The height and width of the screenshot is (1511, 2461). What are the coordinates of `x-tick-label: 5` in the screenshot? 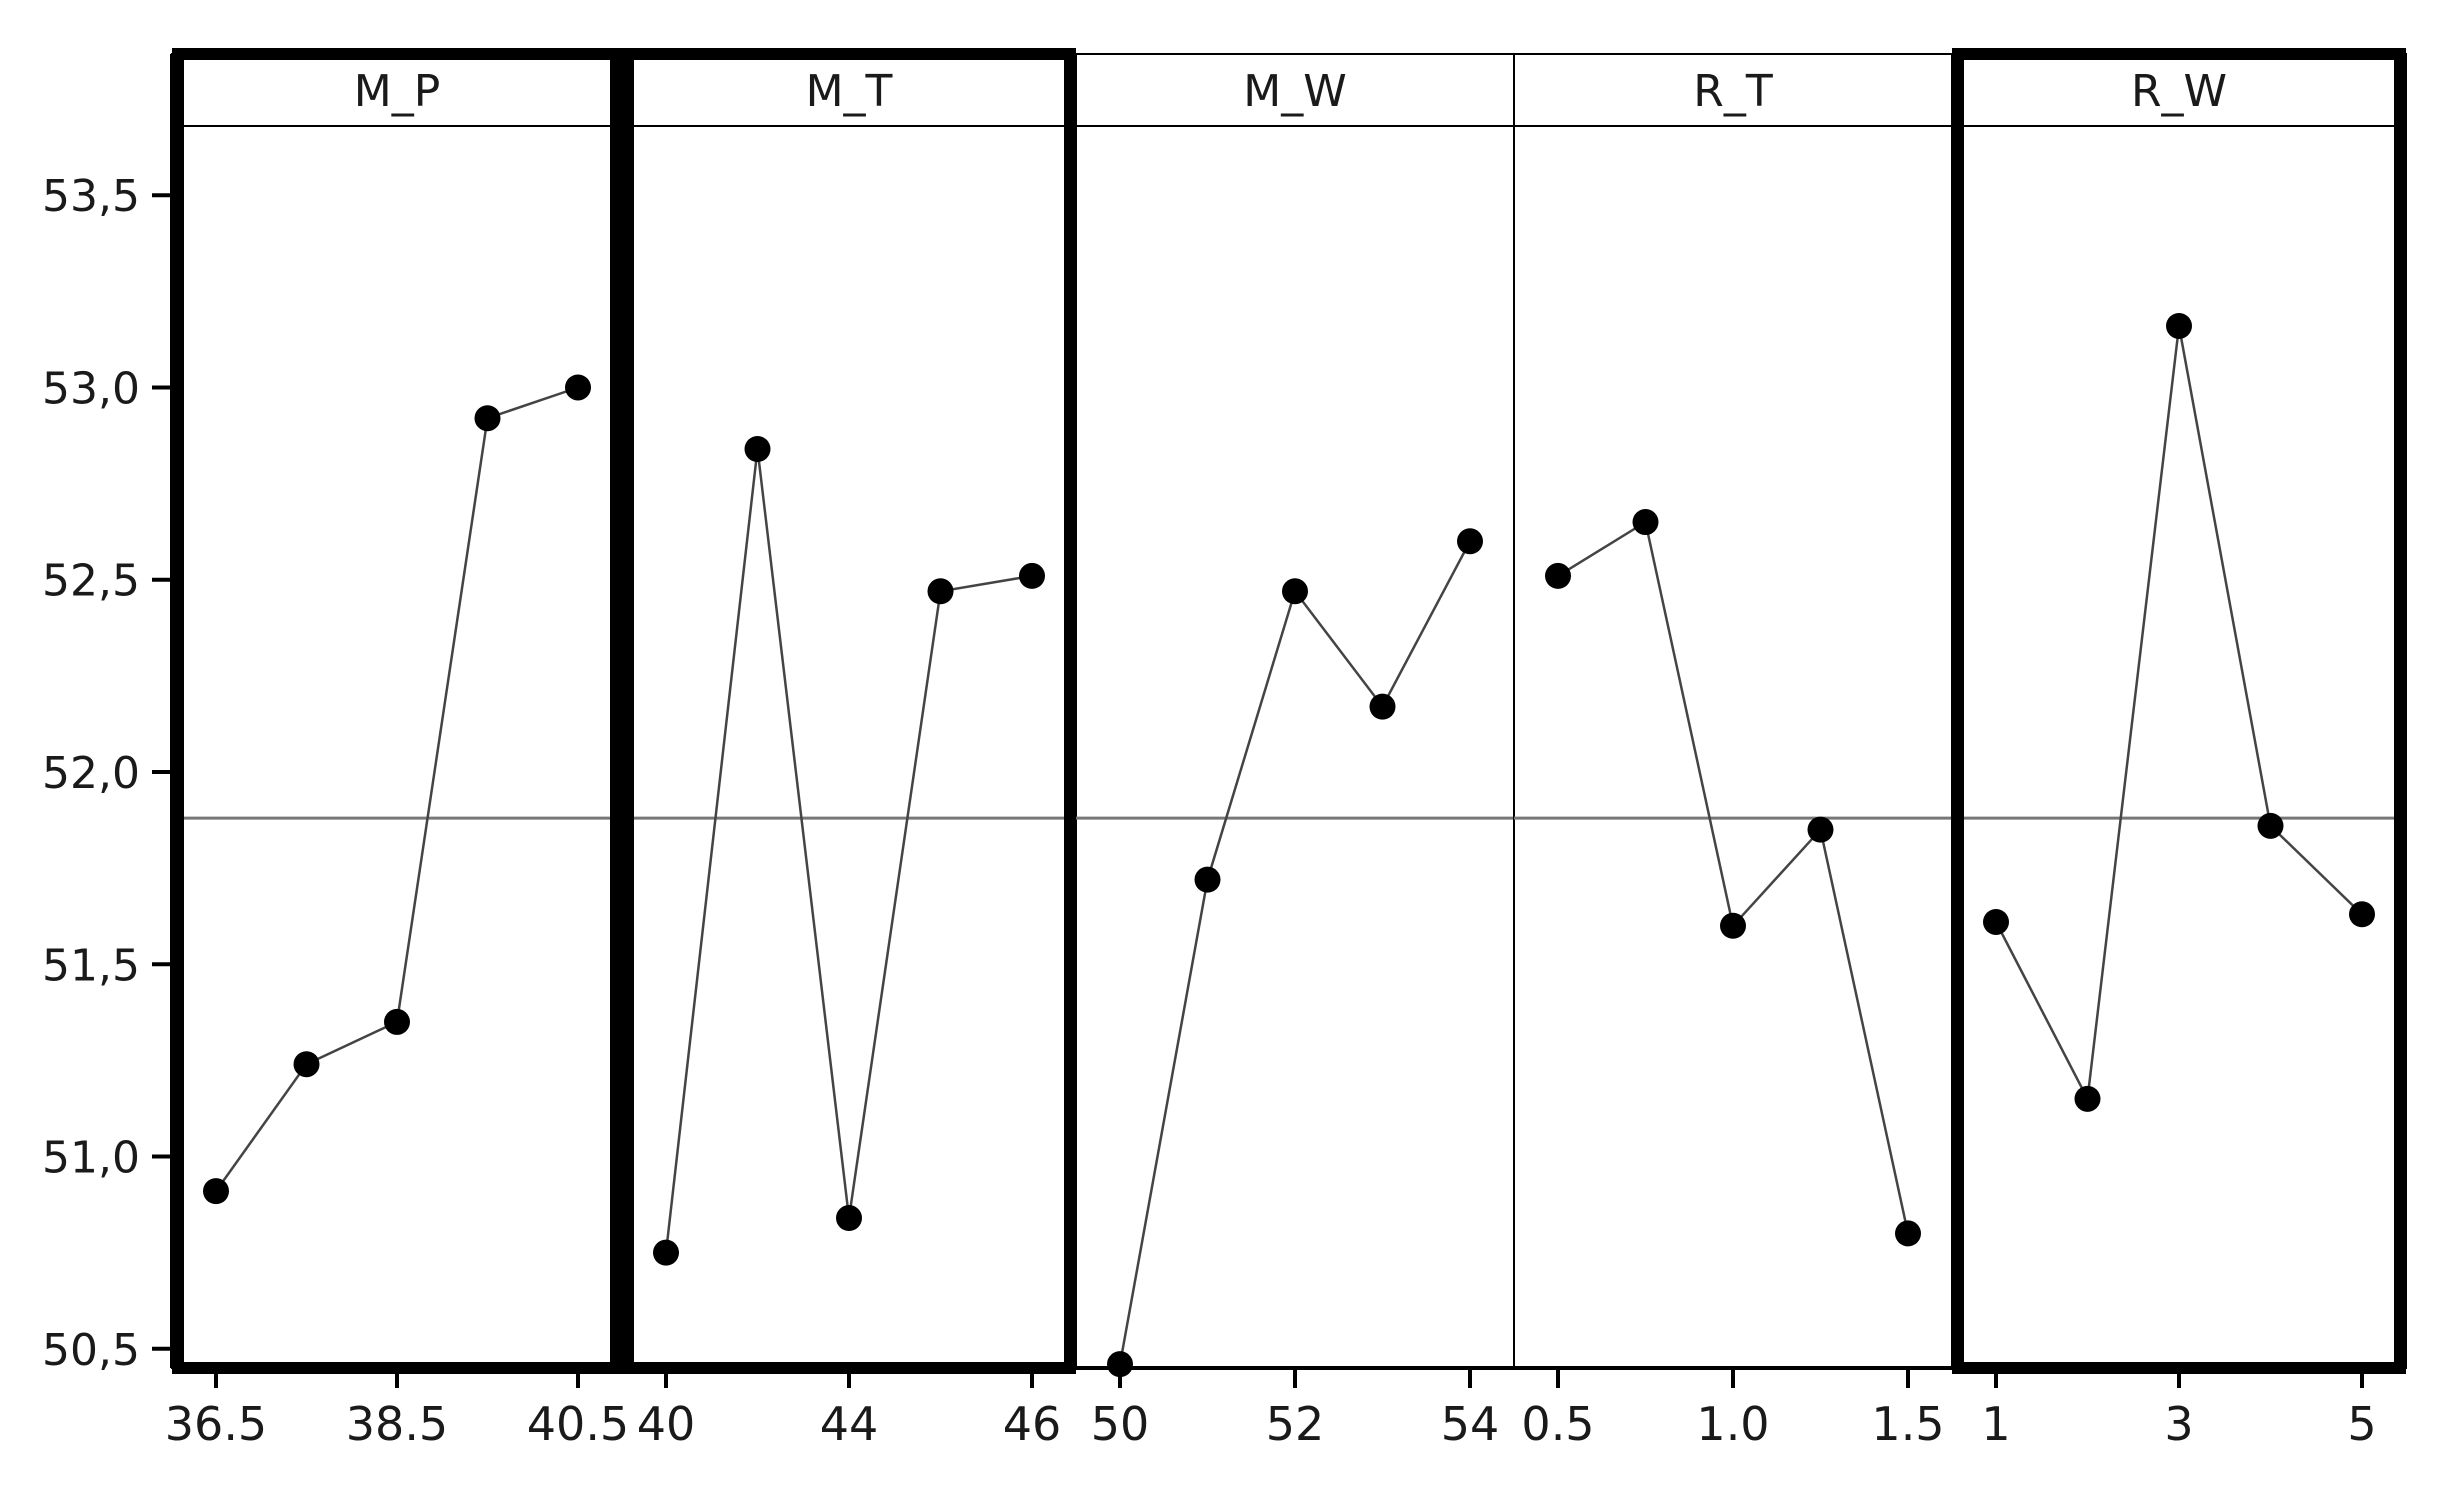 It's located at (2361, 1424).